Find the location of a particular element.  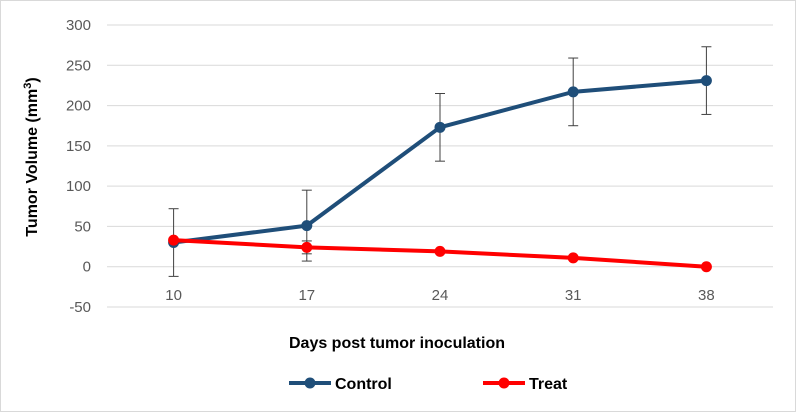

y-tick-label: 200 is located at coordinates (78, 106).